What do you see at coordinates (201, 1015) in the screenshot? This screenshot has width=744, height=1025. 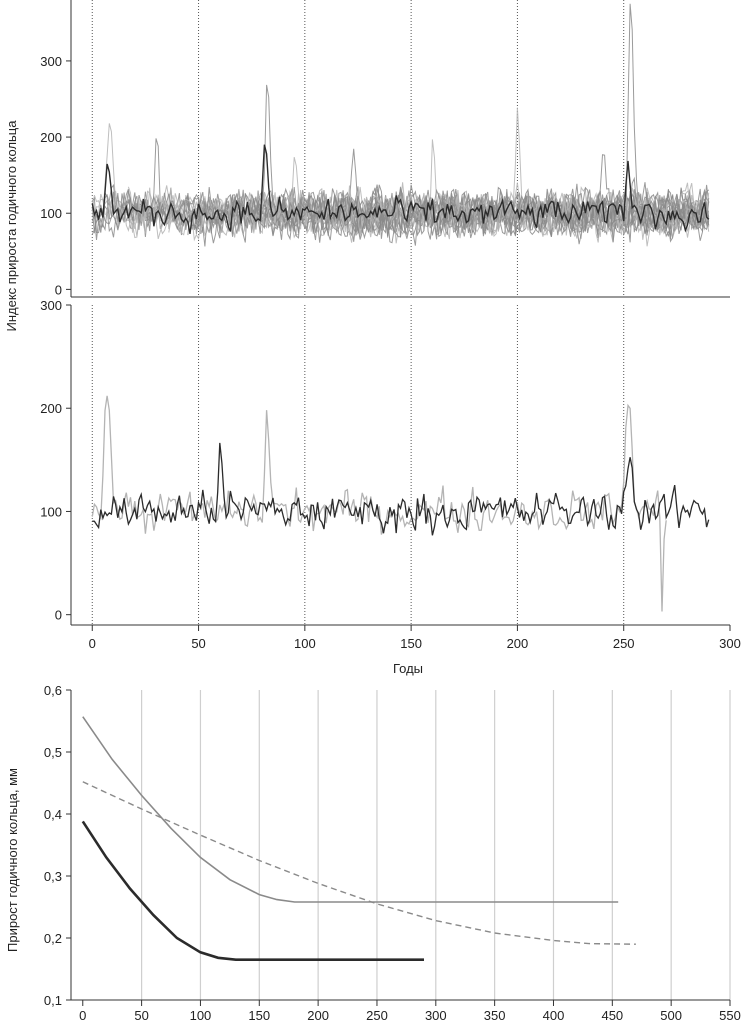 I see `bottom-x-tick-label: 100` at bounding box center [201, 1015].